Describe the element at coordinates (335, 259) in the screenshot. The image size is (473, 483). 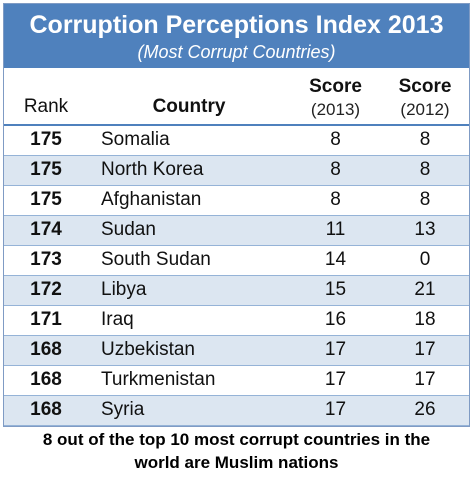
I see `score-2013-cell: 14` at that location.